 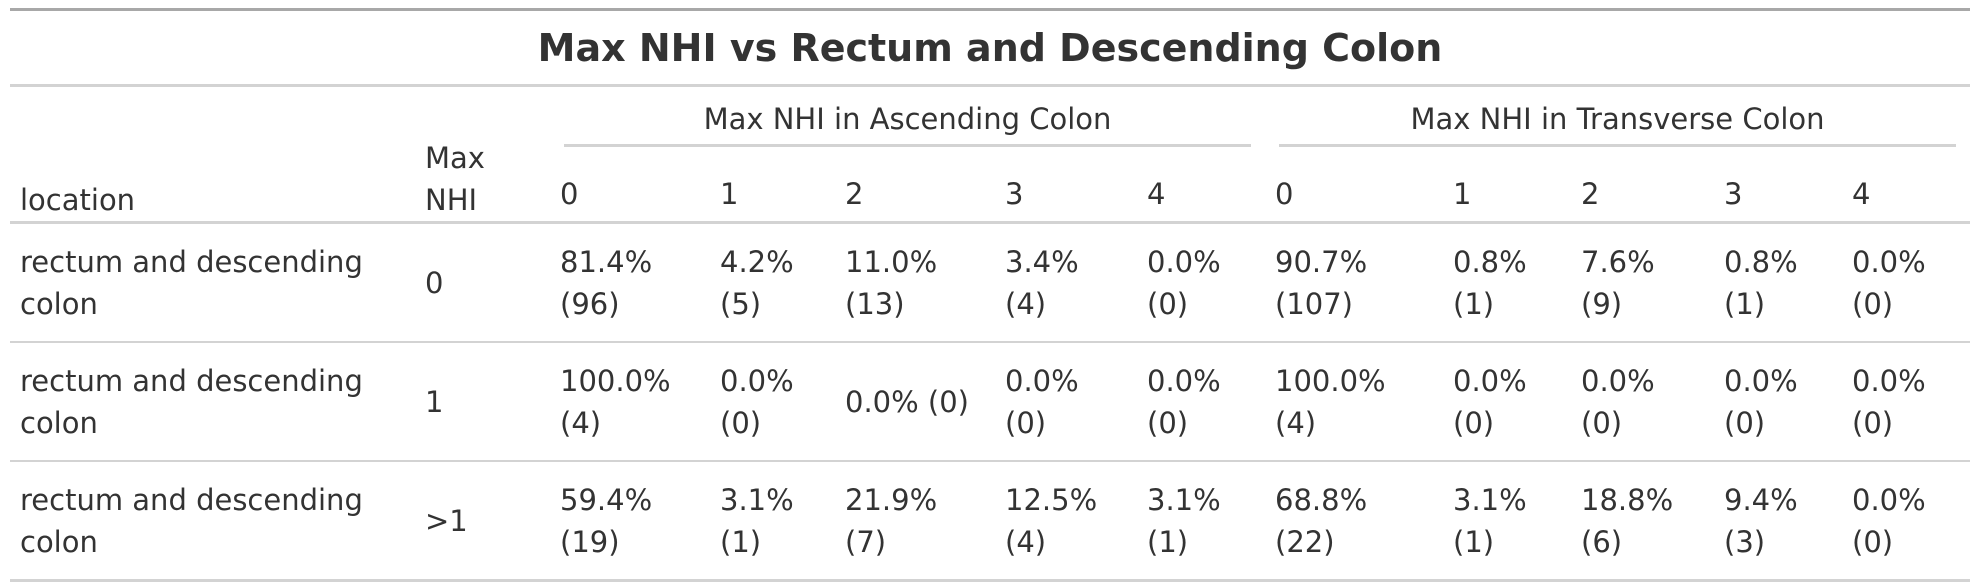 What do you see at coordinates (1066, 521) in the screenshot?
I see `ascending-cell: 12.5% (4)` at bounding box center [1066, 521].